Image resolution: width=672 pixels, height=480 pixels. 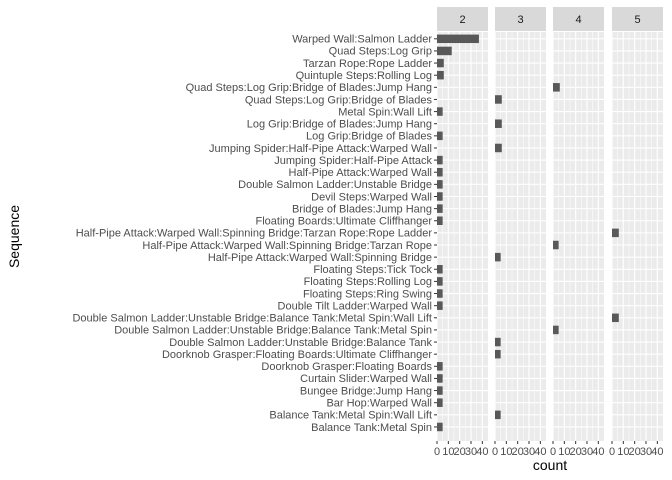 I want to click on y-tick-label: Bar Hop:Warped Wall, so click(x=379, y=404).